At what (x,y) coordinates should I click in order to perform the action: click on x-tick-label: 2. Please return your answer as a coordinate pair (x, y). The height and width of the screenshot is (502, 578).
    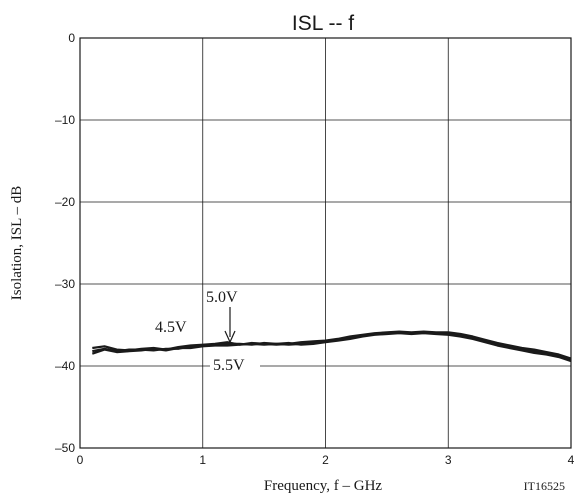
    Looking at the image, I should click on (325, 460).